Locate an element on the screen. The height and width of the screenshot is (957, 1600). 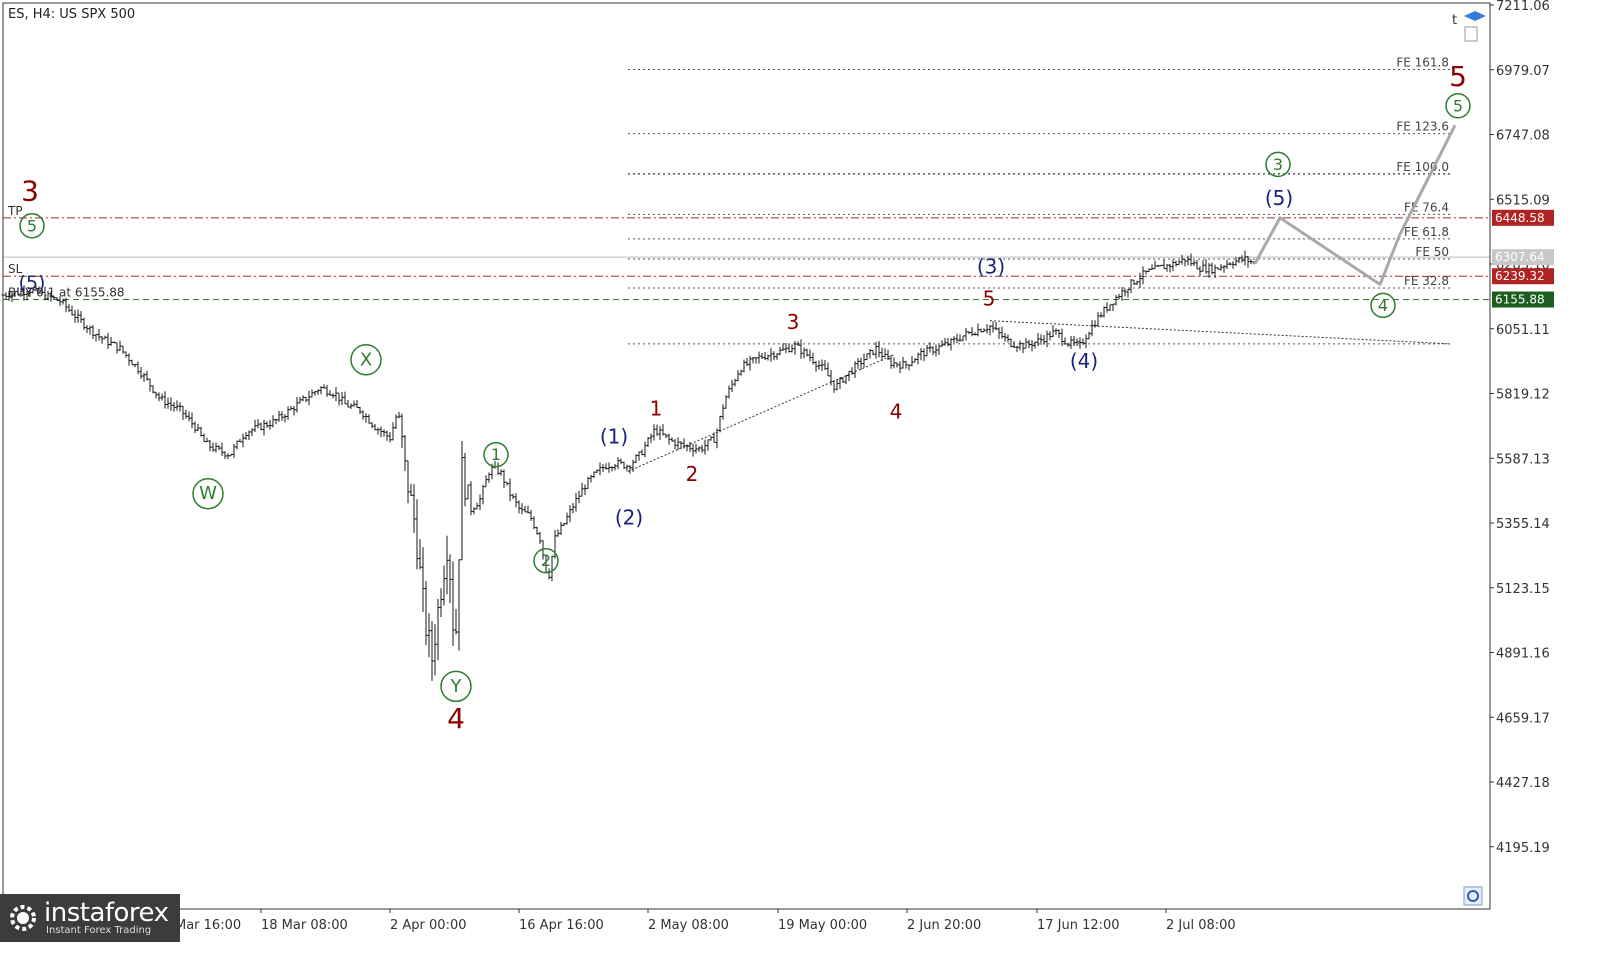
trendlines is located at coordinates (1039, 396).